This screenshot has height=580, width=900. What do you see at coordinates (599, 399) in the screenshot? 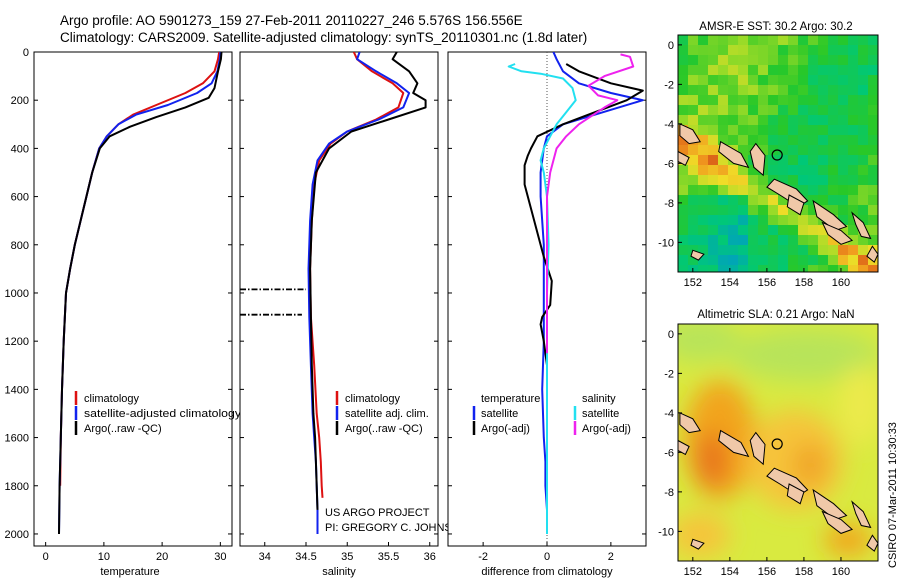
I see `legend-salinity-title: salinity` at bounding box center [599, 399].